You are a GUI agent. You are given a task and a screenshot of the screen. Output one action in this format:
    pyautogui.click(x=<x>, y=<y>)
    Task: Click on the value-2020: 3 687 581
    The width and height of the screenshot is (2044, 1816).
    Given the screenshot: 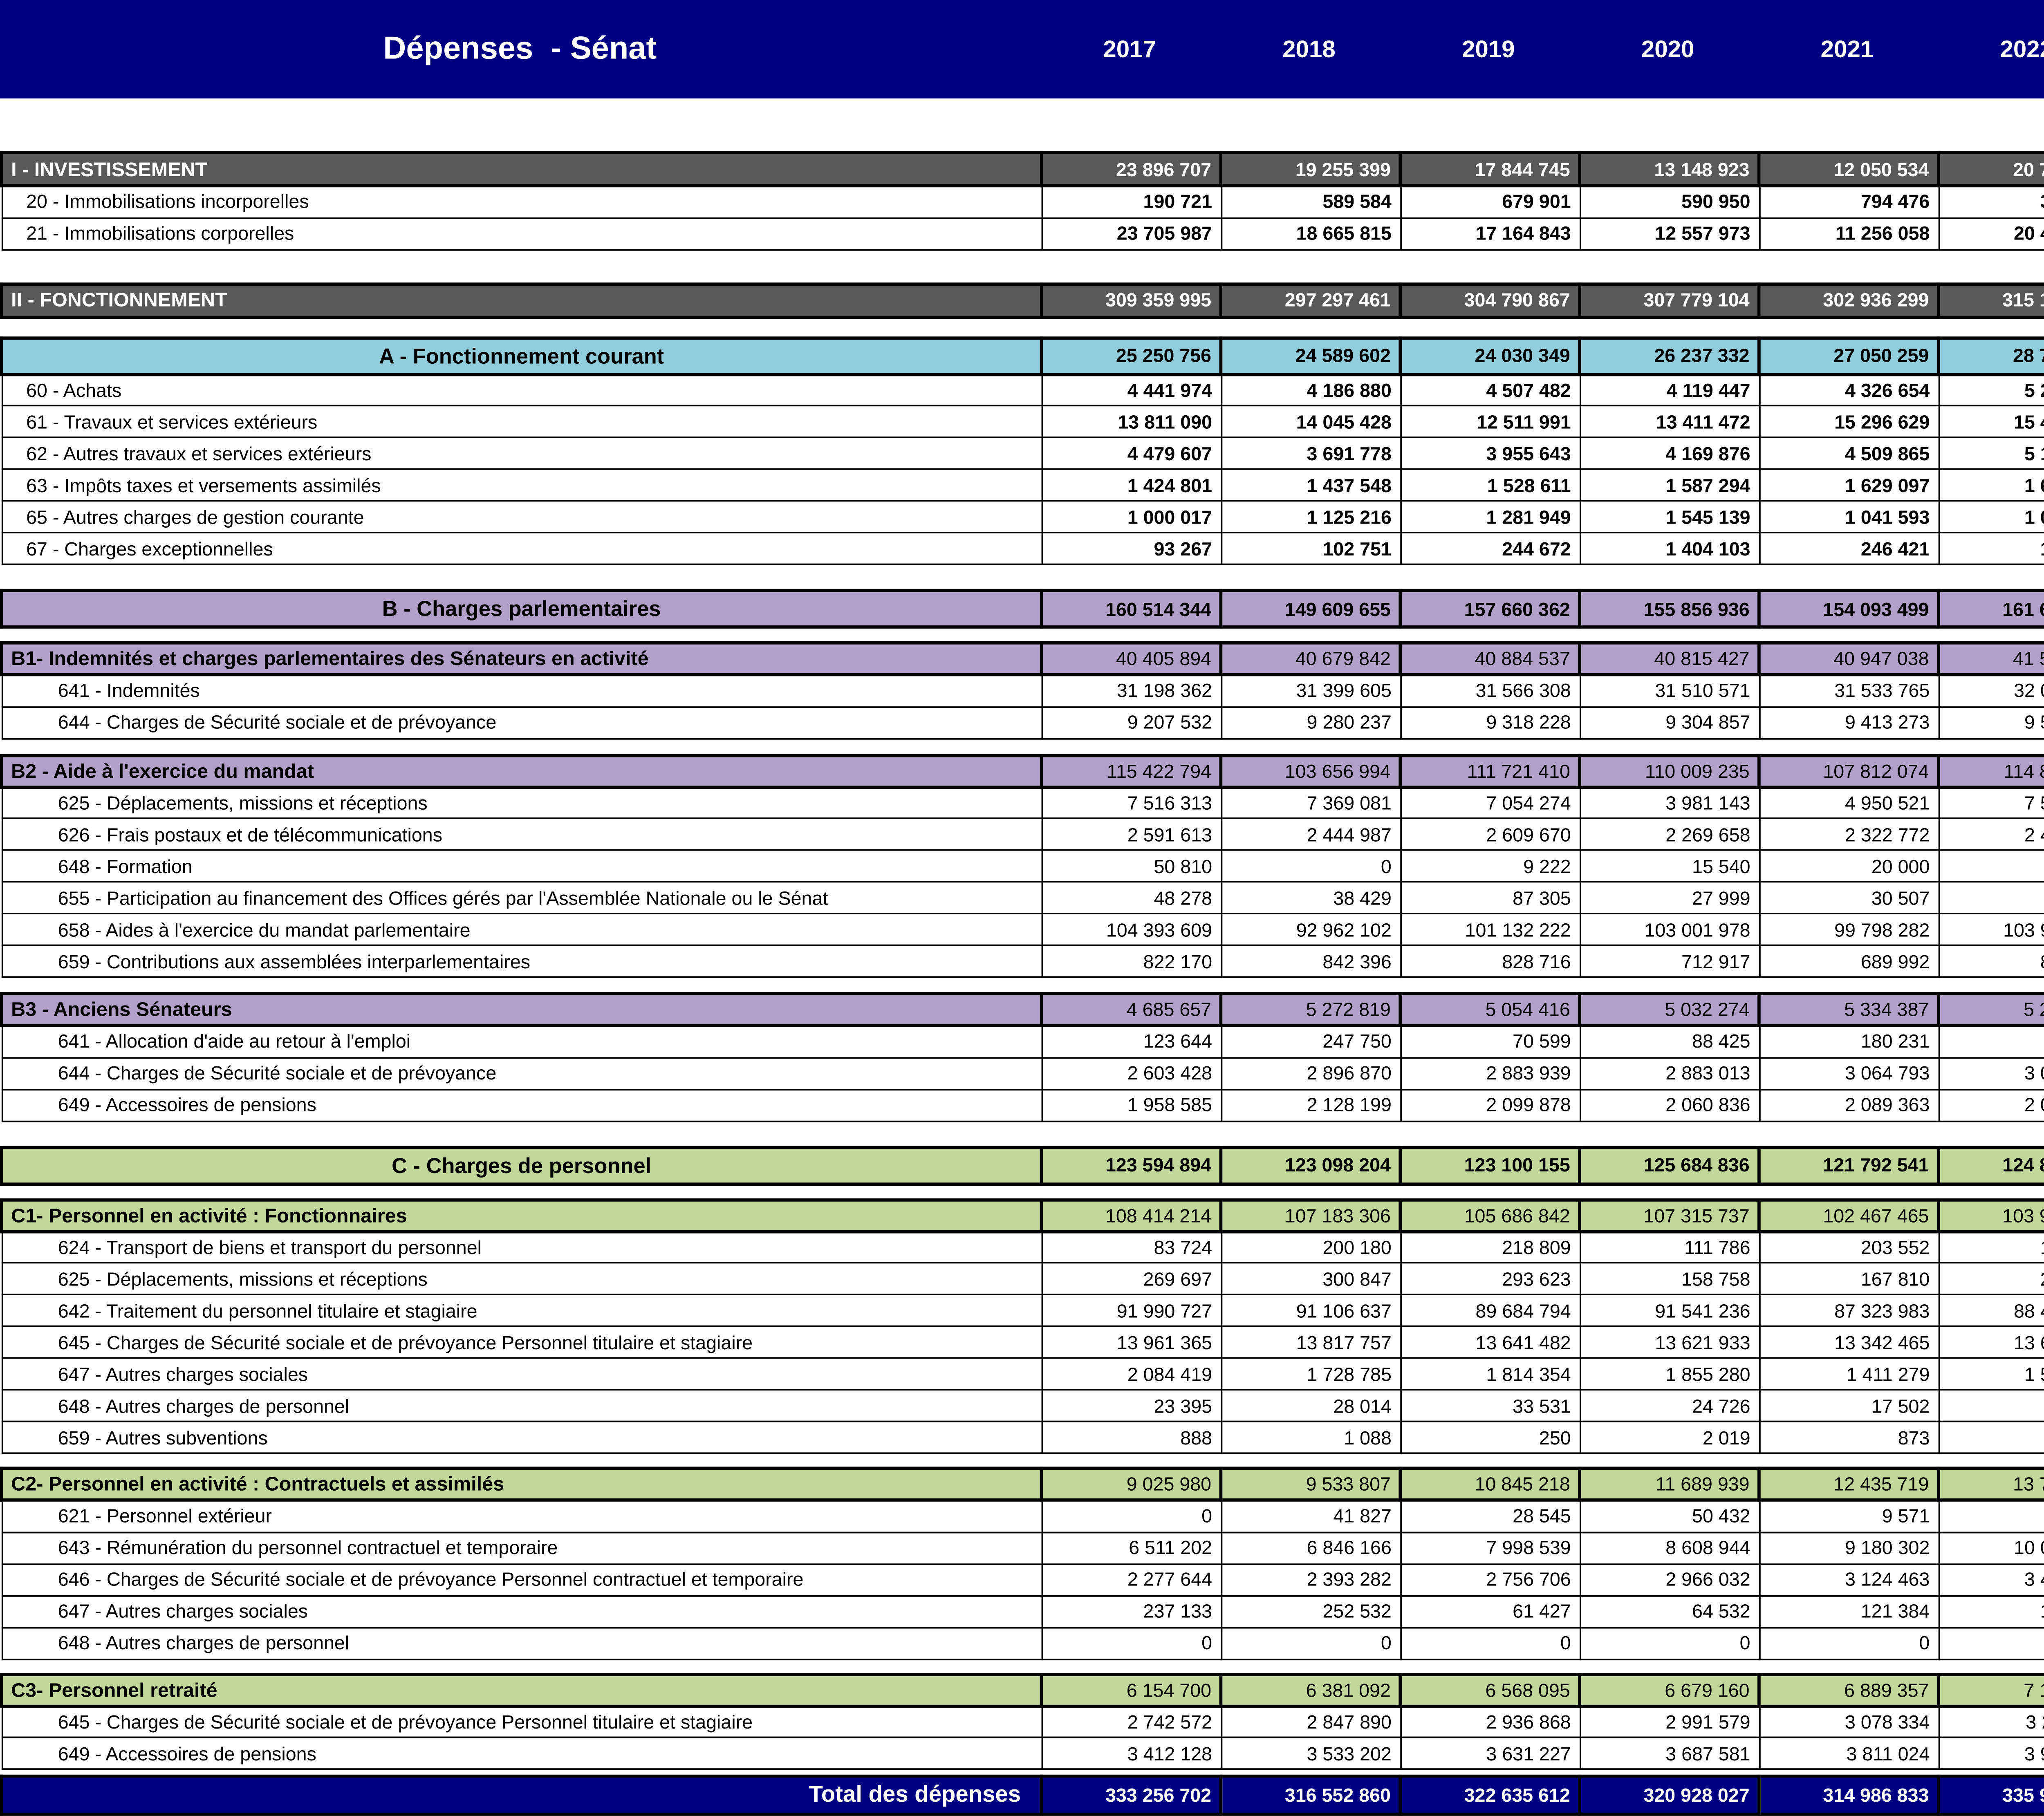 What is the action you would take?
    pyautogui.click(x=1670, y=1753)
    